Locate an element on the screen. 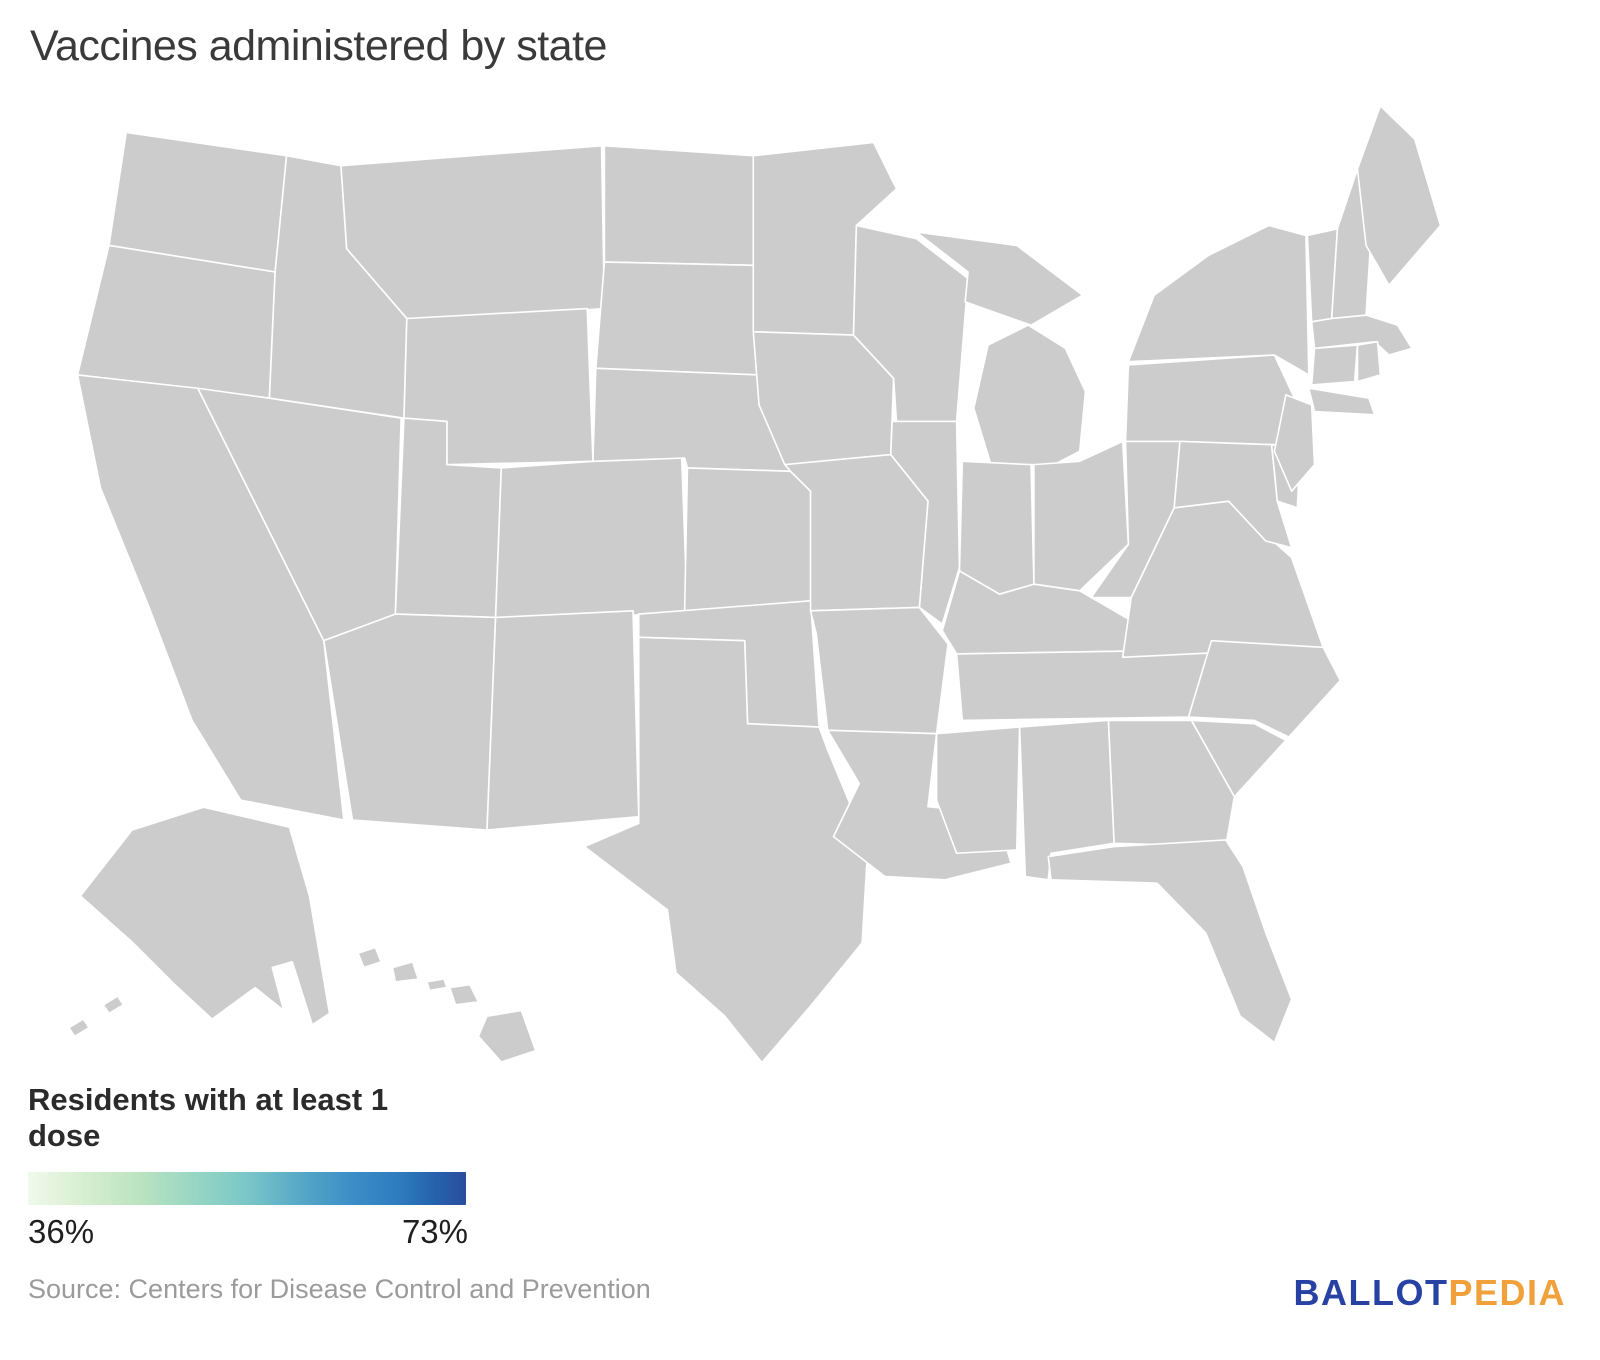 The height and width of the screenshot is (1360, 1600). state-ri is located at coordinates (1368, 362).